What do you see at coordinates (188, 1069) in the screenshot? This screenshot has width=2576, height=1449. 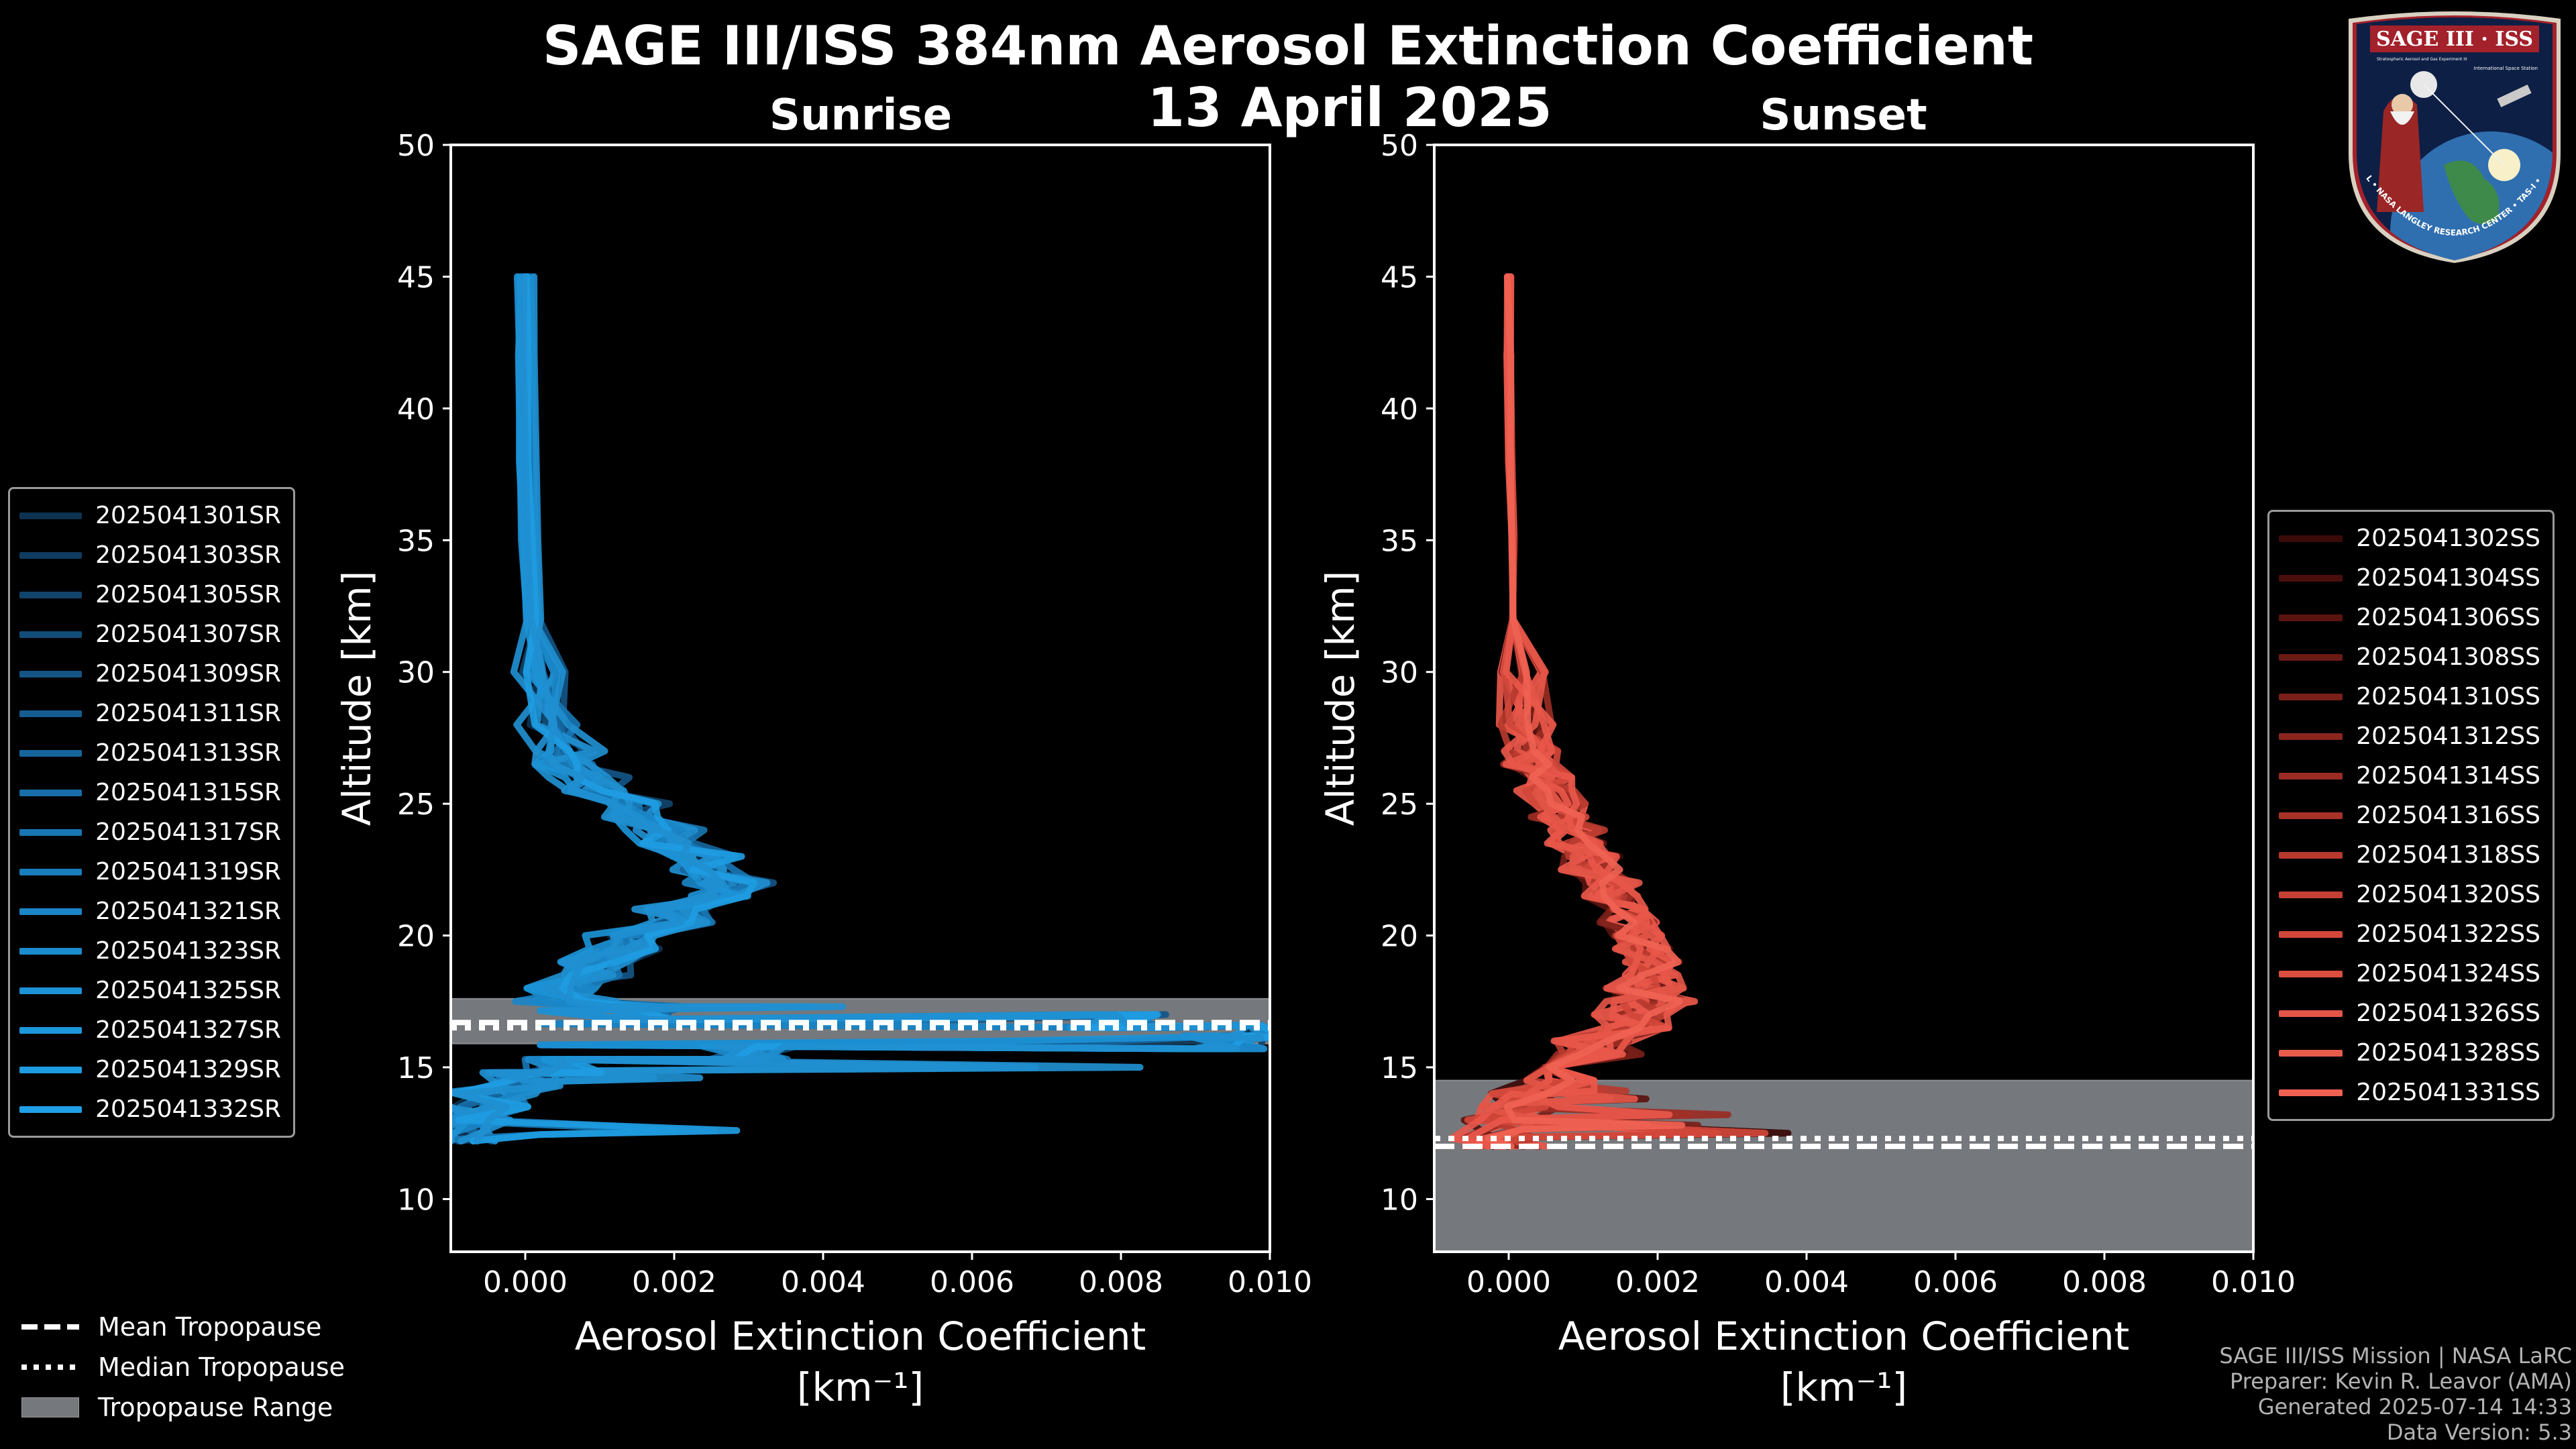 I see `legend-label: 2025041329SR` at bounding box center [188, 1069].